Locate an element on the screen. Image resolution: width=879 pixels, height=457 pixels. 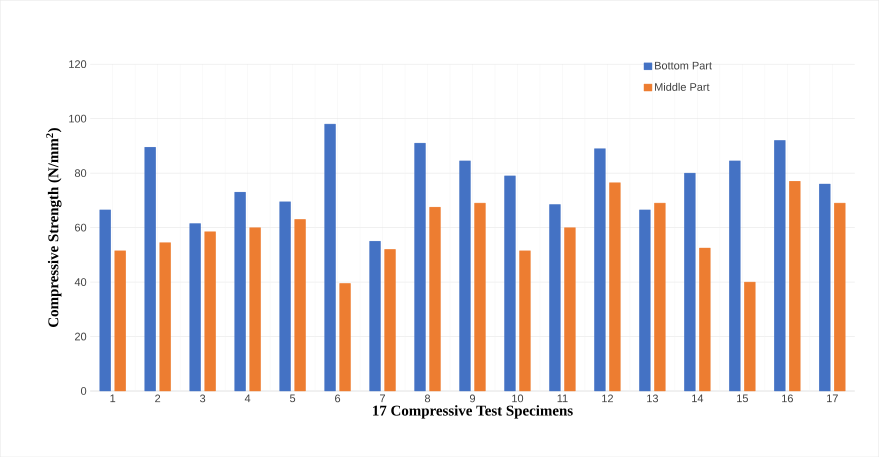
x-tick-label: 11 is located at coordinates (563, 398).